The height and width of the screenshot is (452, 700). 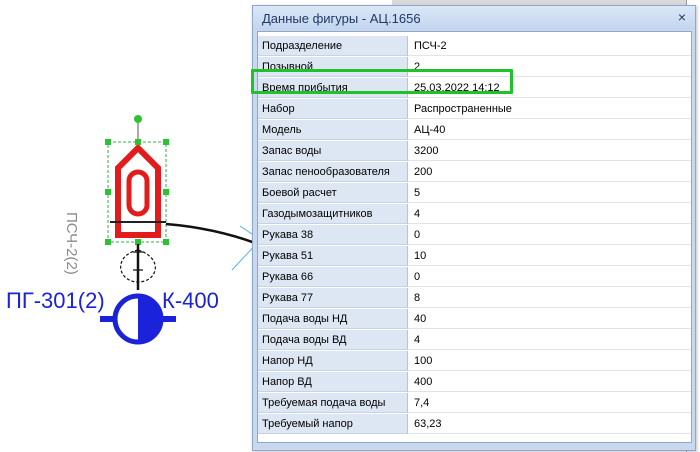 I want to click on property-name: Газодымозащитников, so click(x=333, y=214).